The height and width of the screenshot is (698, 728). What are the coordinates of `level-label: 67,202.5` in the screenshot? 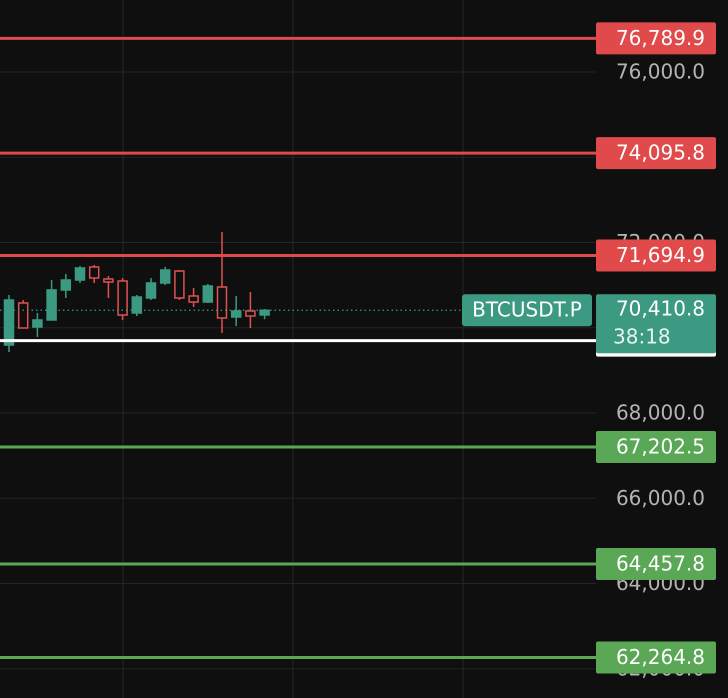 It's located at (660, 446).